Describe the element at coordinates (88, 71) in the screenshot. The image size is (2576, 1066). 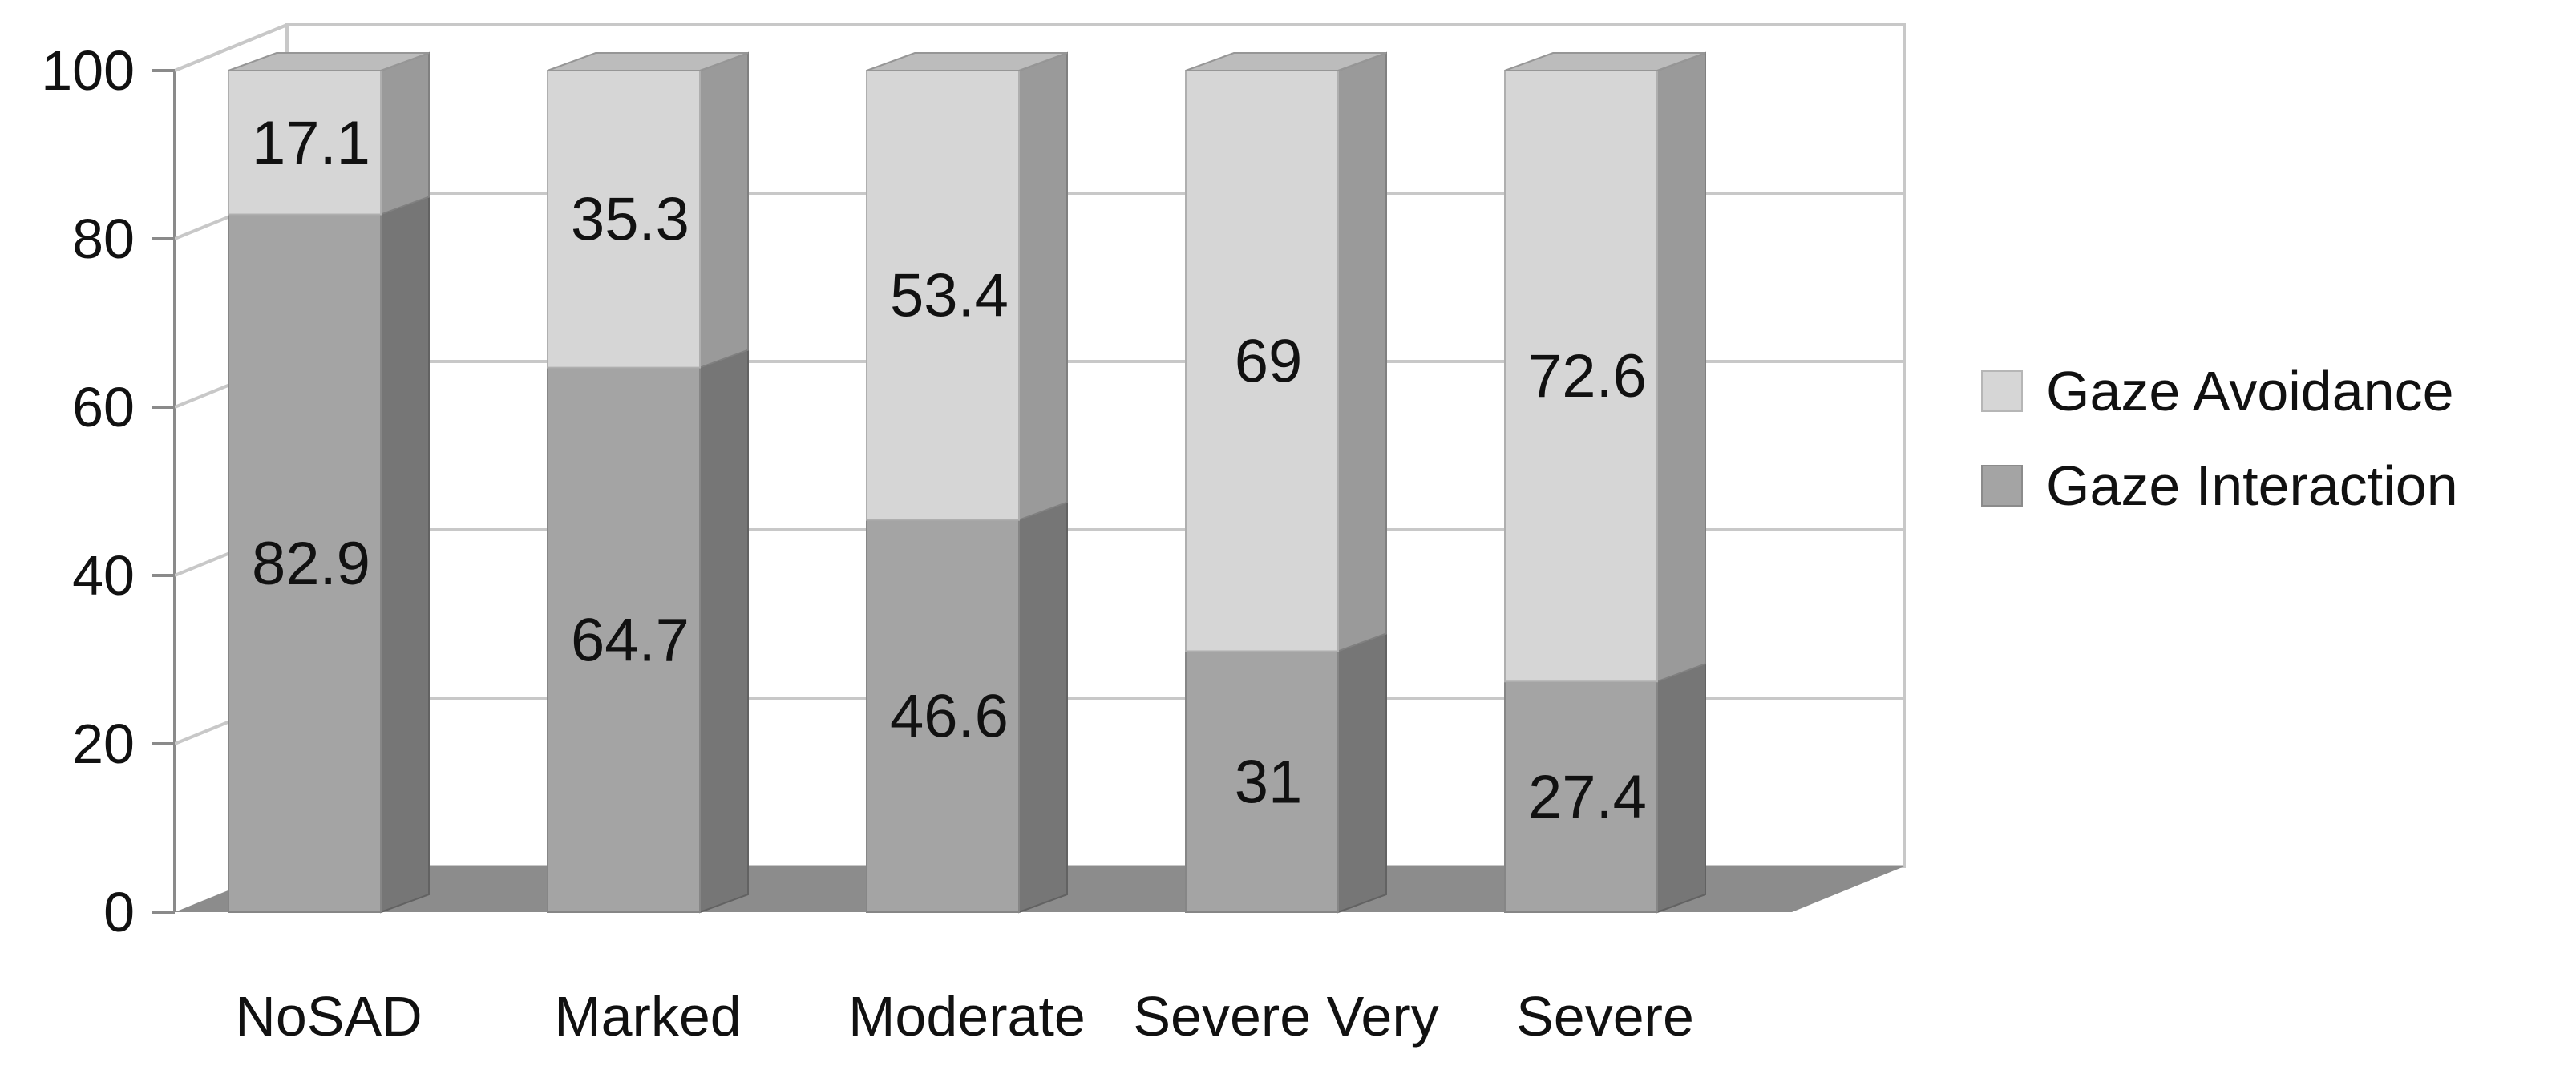
I see `y-tick-label: 100` at that location.